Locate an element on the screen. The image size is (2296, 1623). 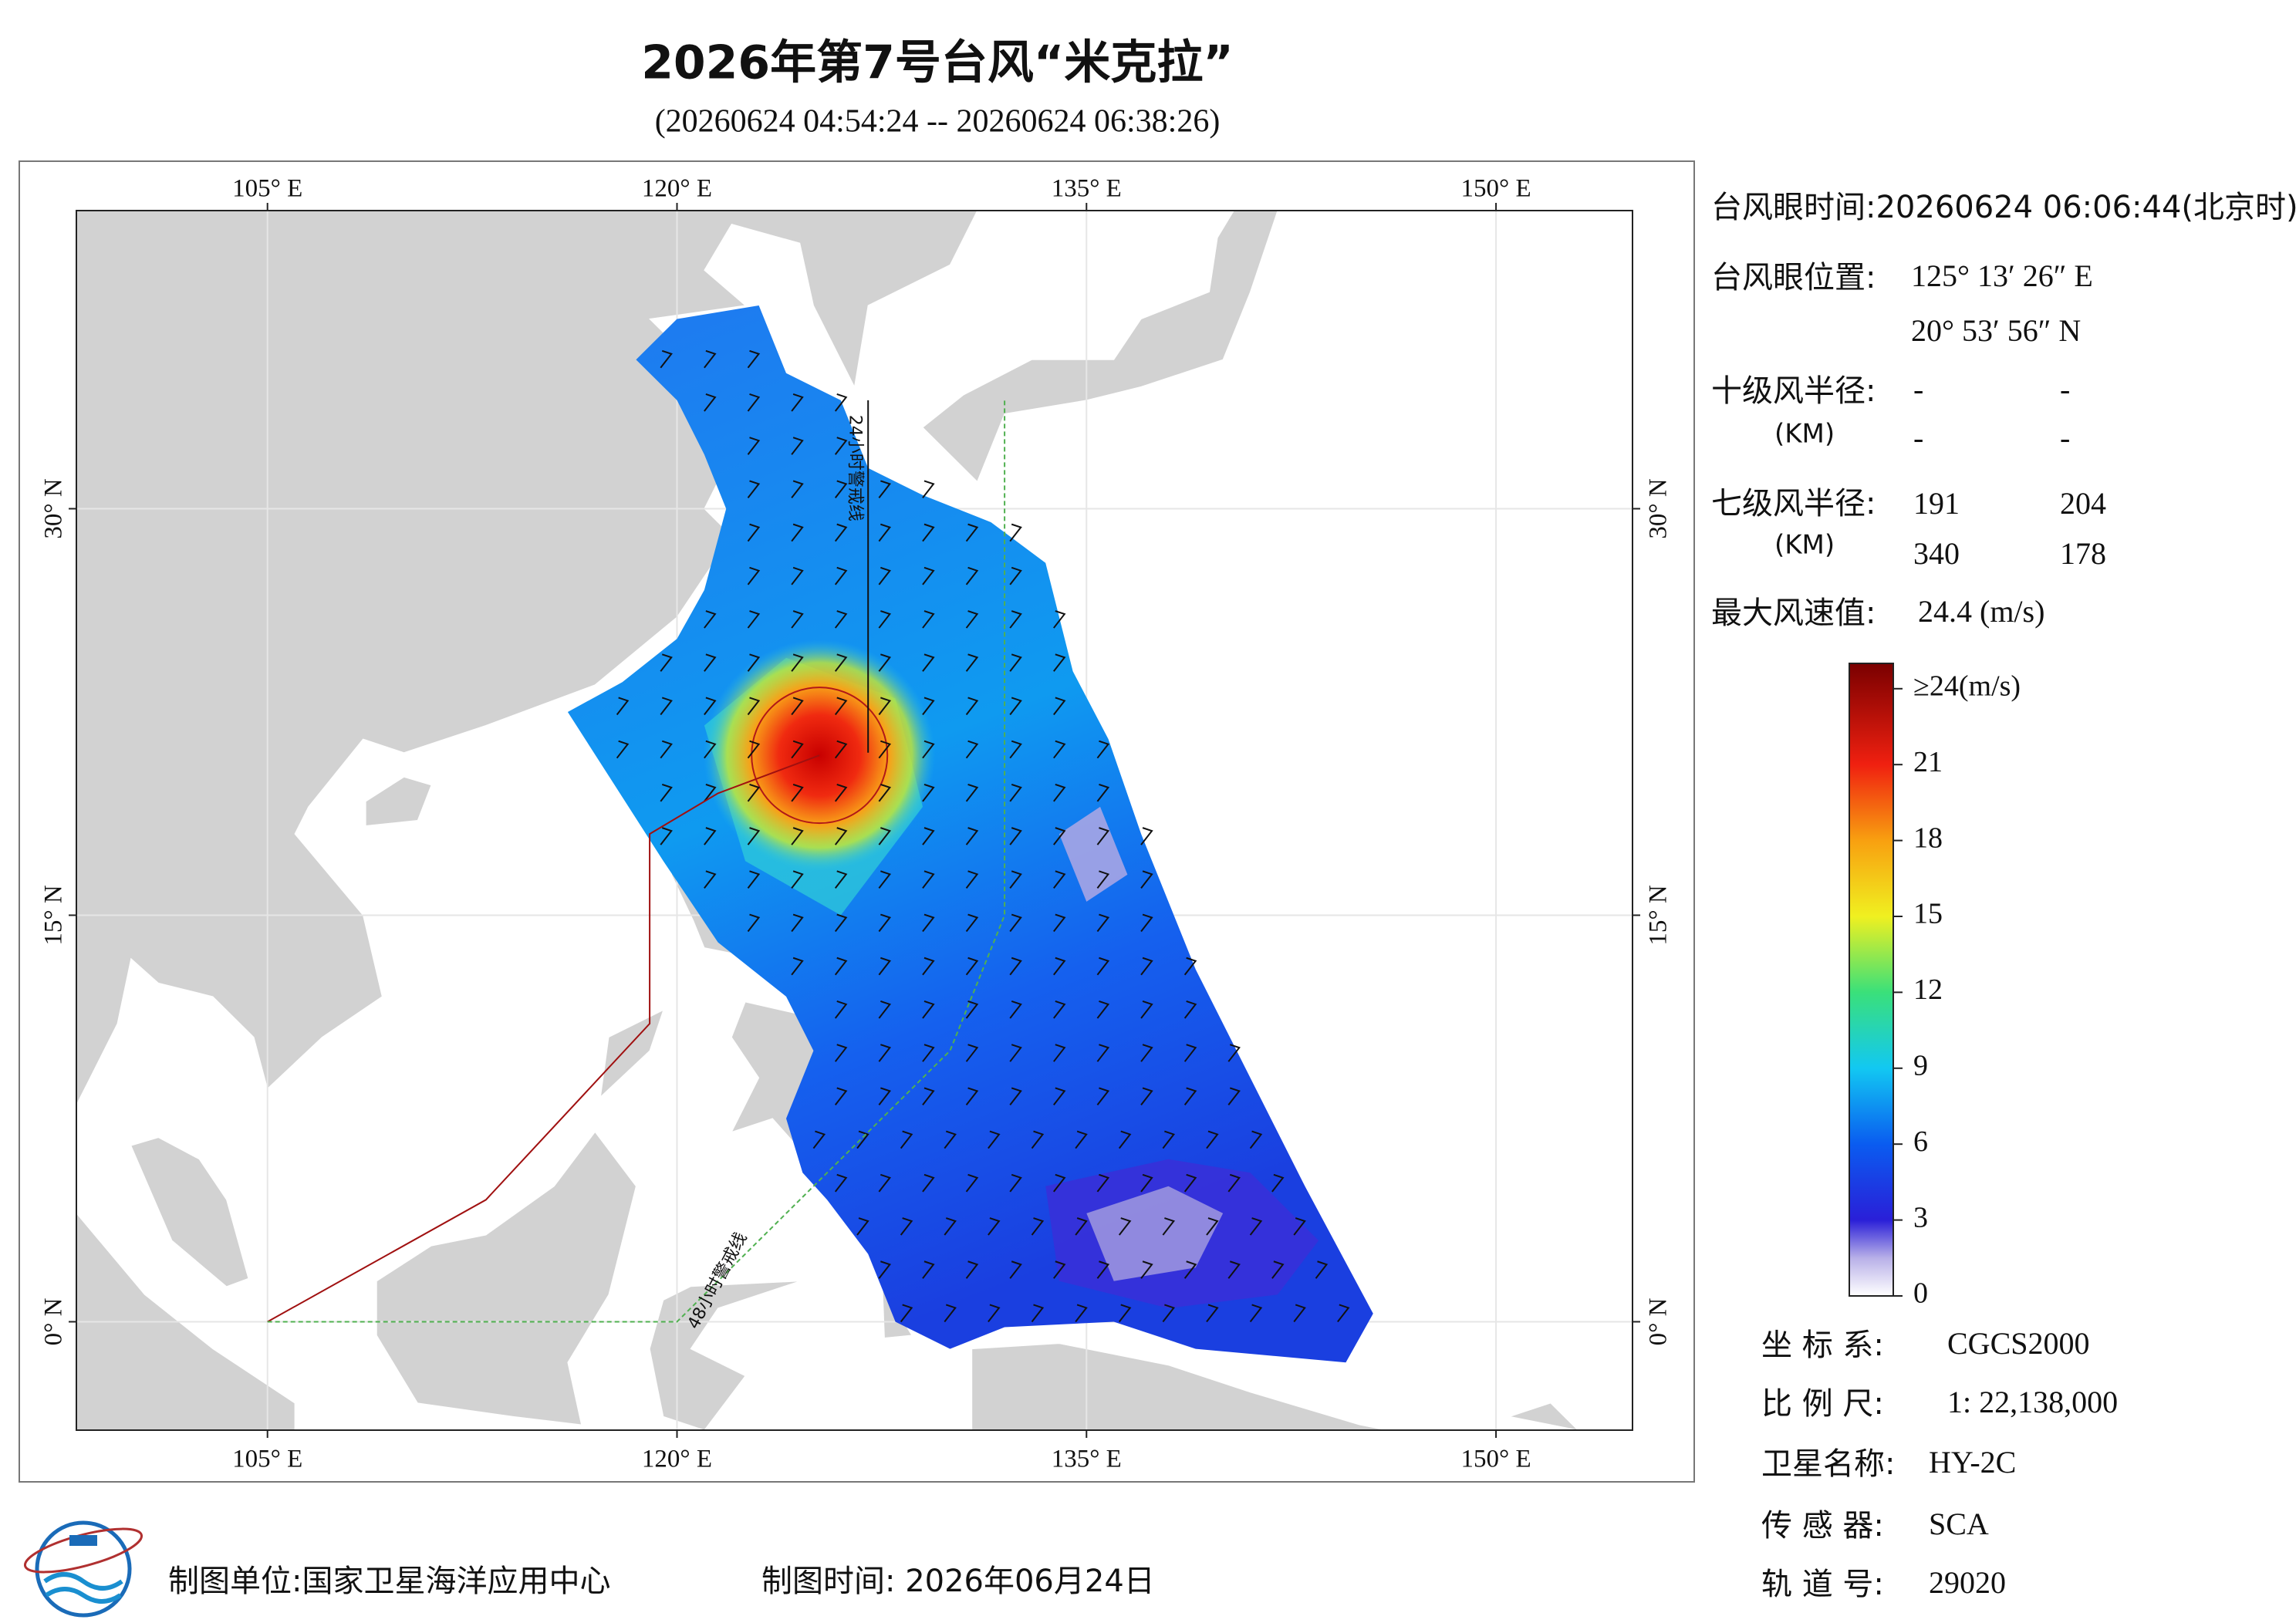
x-tick-label: 120° E is located at coordinates (677, 189).